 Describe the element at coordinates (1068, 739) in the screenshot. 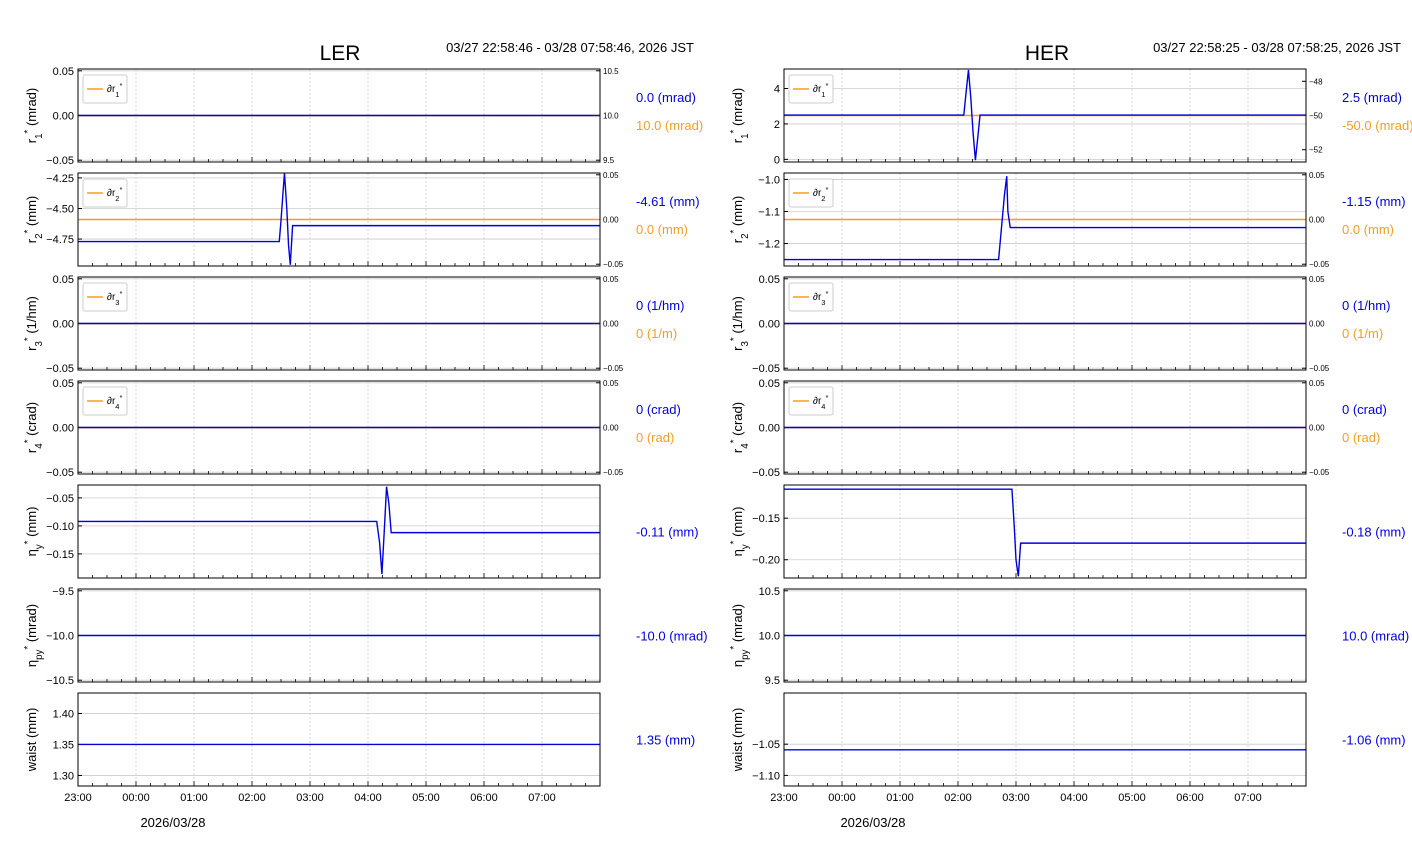

I see `her-panel-7: −1.05 −1.10 waist (mm) -1.06 (mm)` at that location.